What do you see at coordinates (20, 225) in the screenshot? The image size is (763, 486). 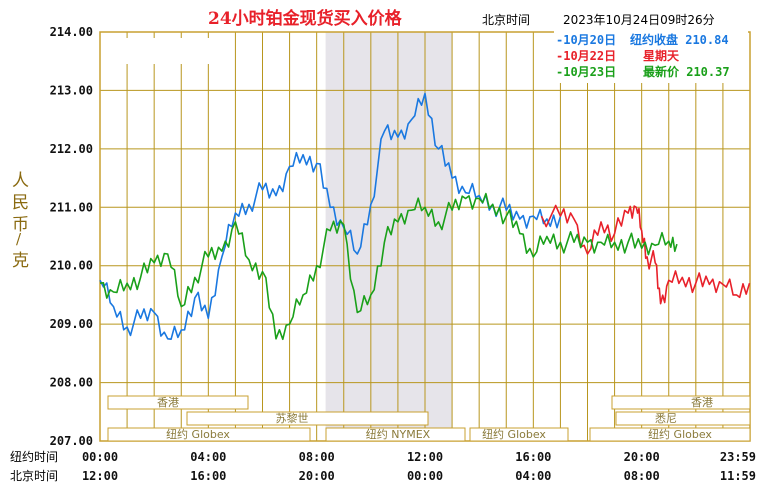 I see `svg-text: 币` at bounding box center [20, 225].